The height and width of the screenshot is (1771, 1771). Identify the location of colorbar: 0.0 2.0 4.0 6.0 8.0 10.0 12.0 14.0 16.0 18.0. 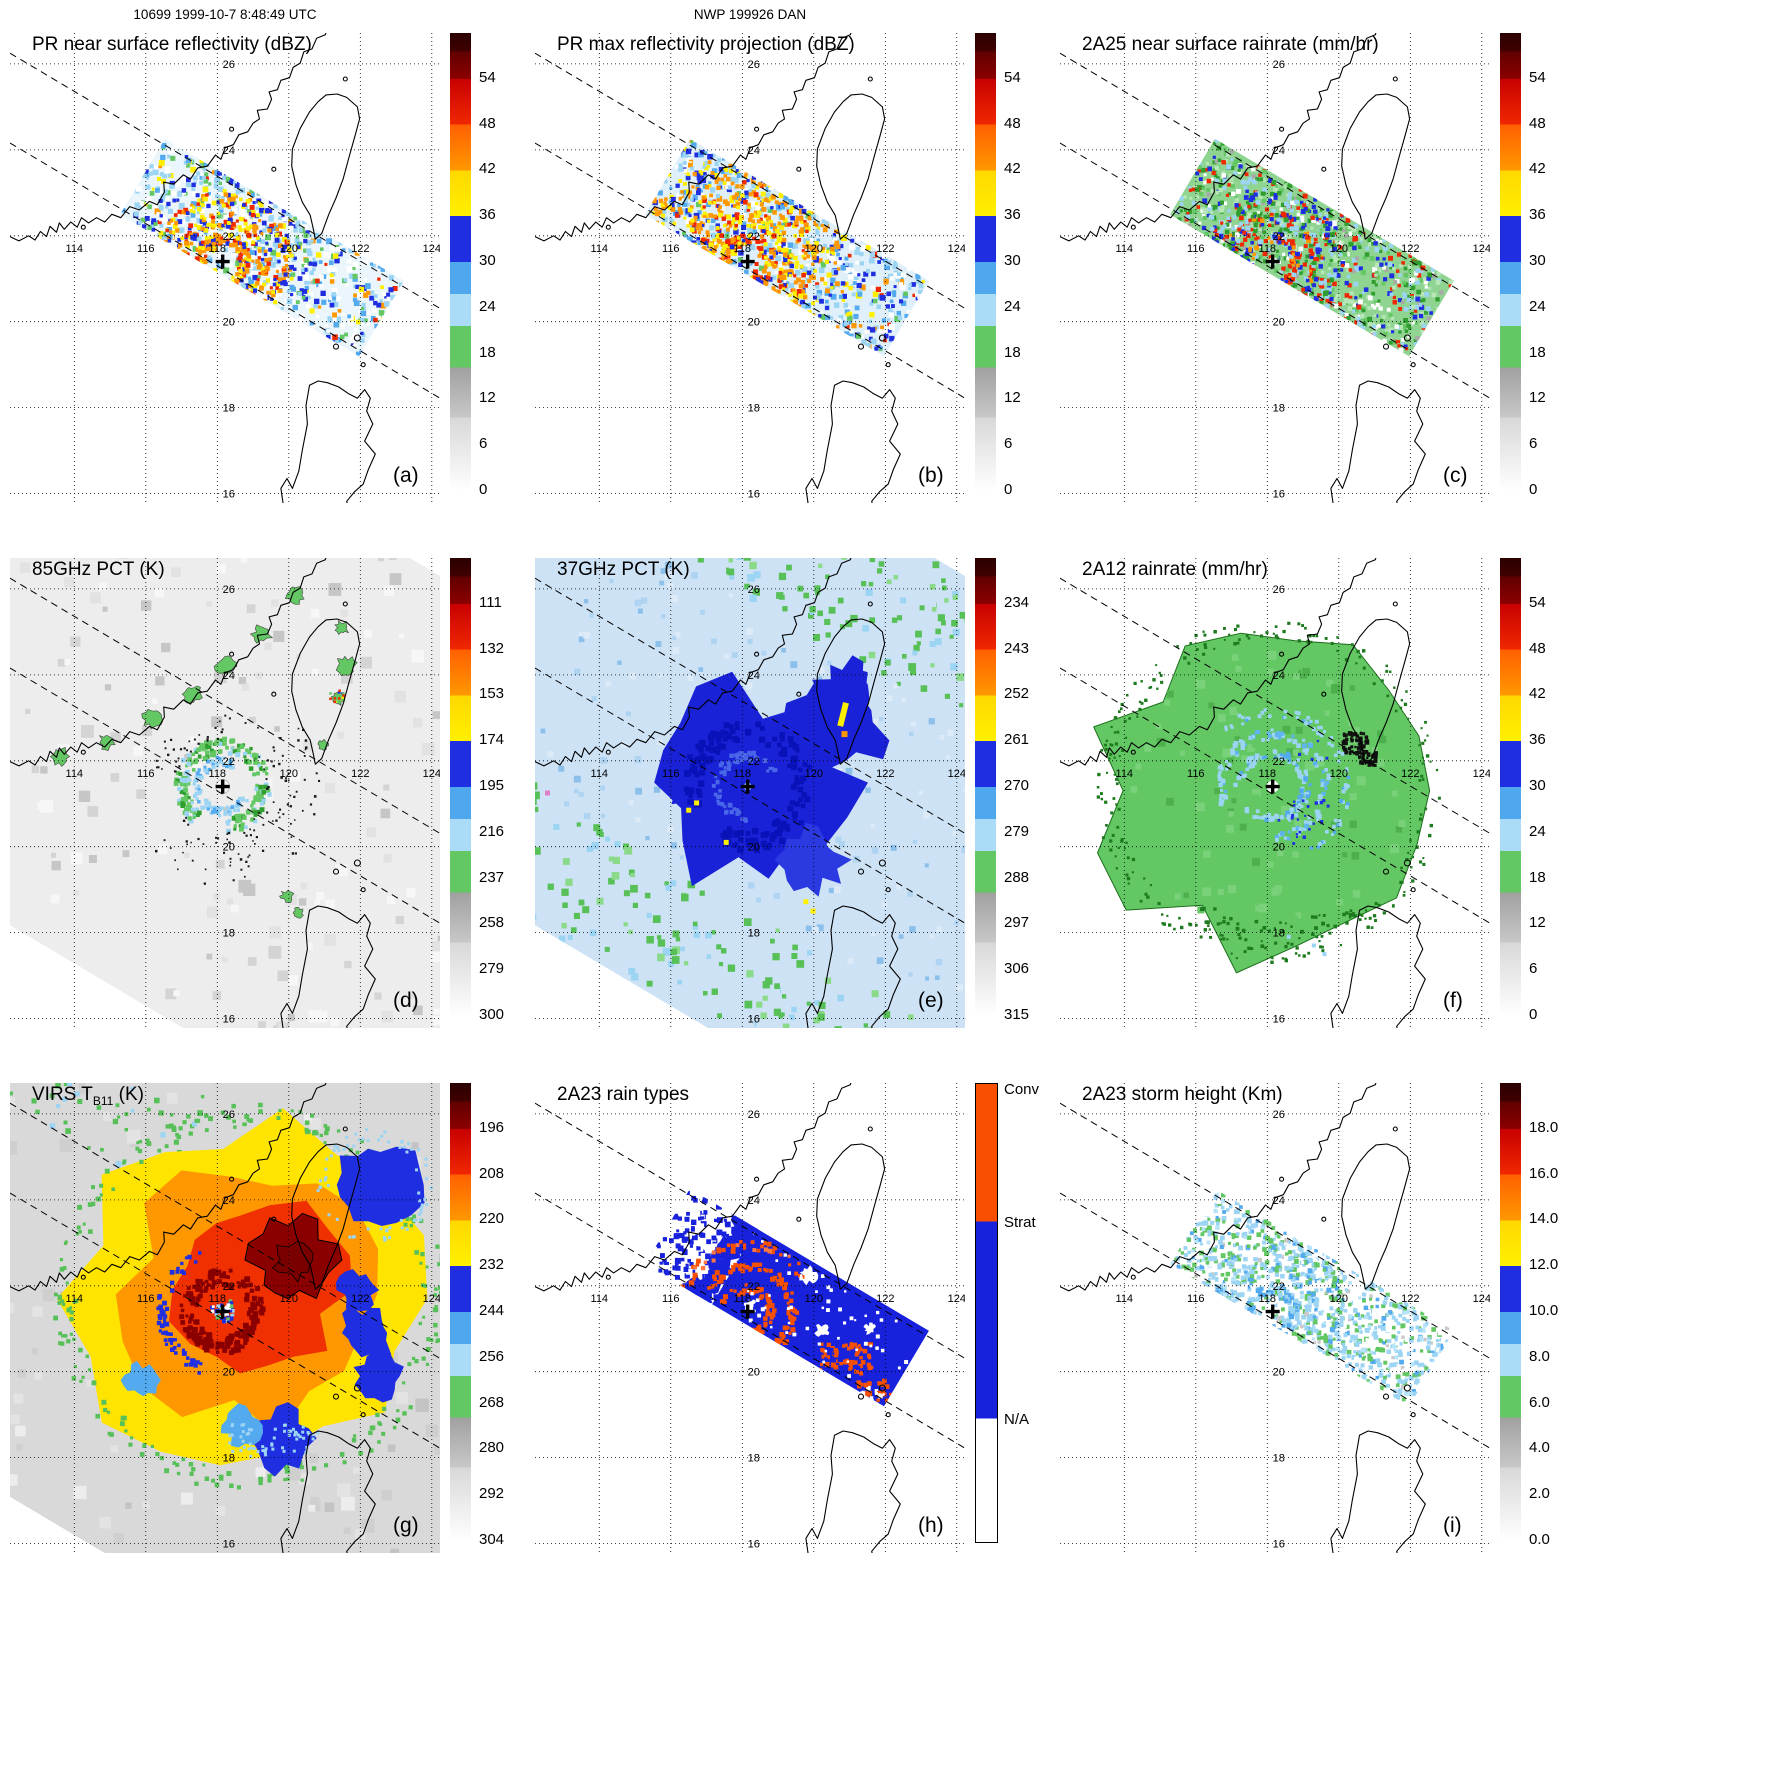
(1542, 1315).